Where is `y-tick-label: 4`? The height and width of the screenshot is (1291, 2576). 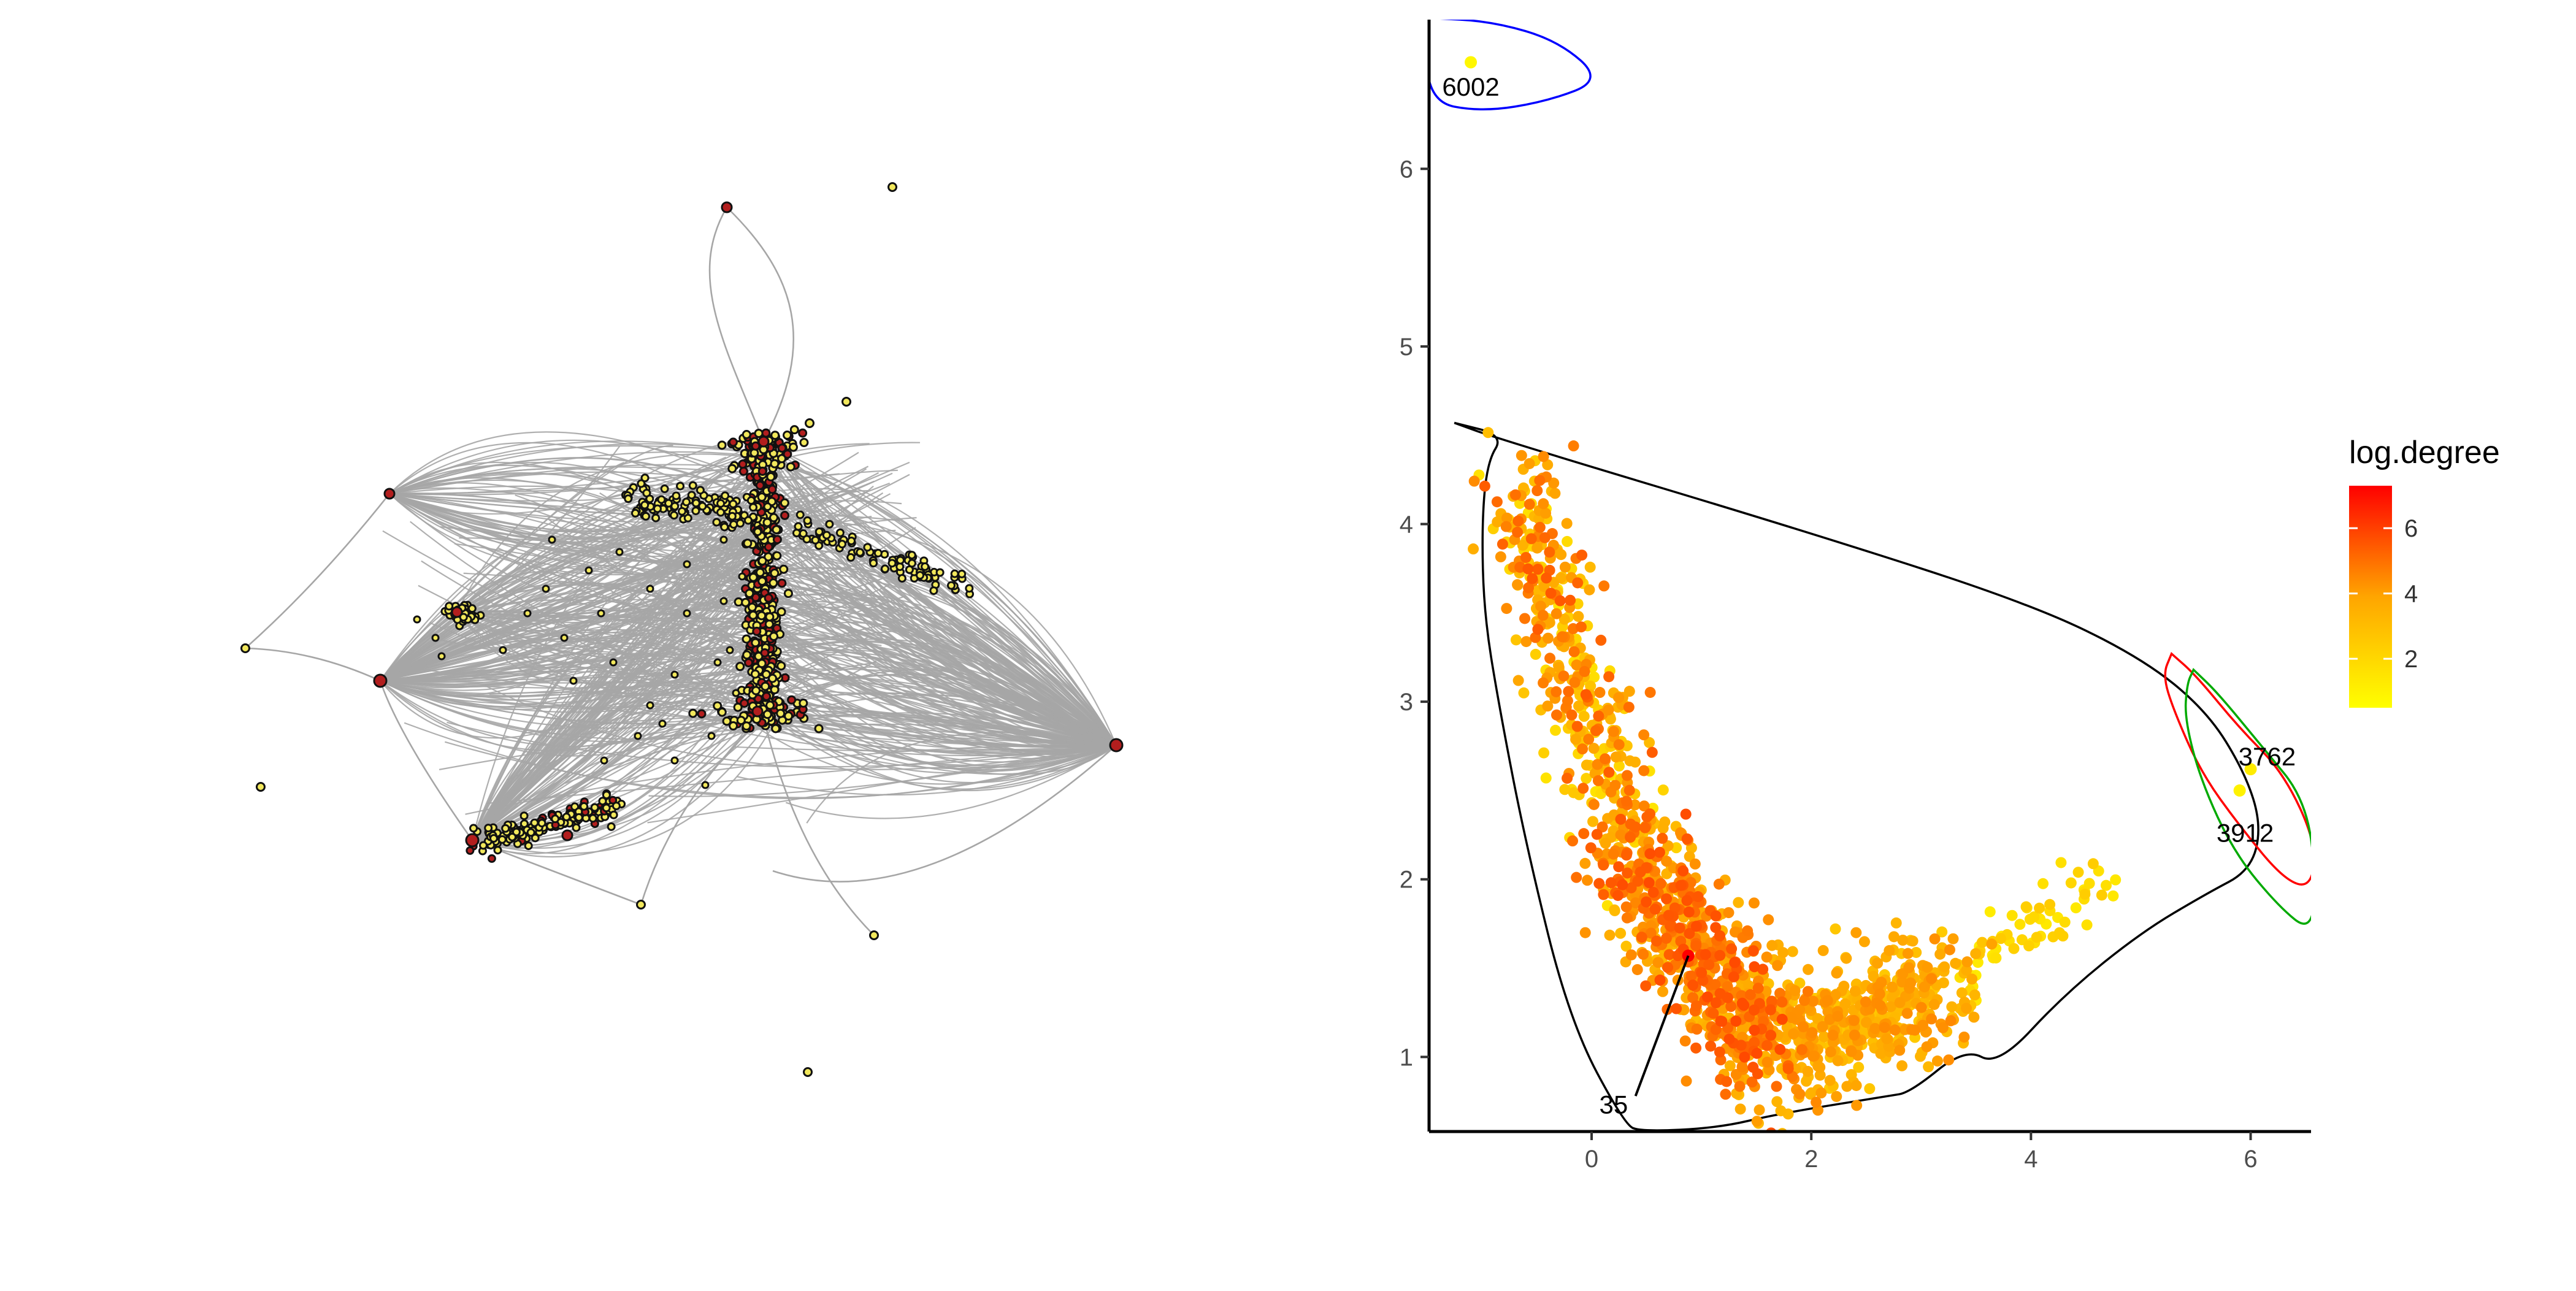 y-tick-label: 4 is located at coordinates (1406, 524).